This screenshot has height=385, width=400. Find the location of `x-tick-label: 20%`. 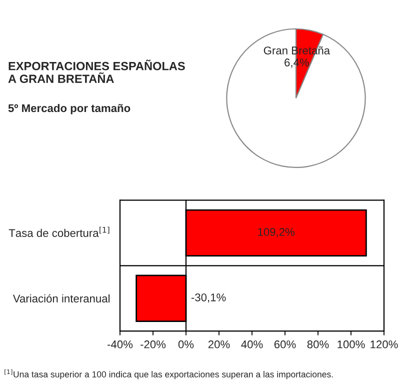

x-tick-label: 20% is located at coordinates (219, 344).